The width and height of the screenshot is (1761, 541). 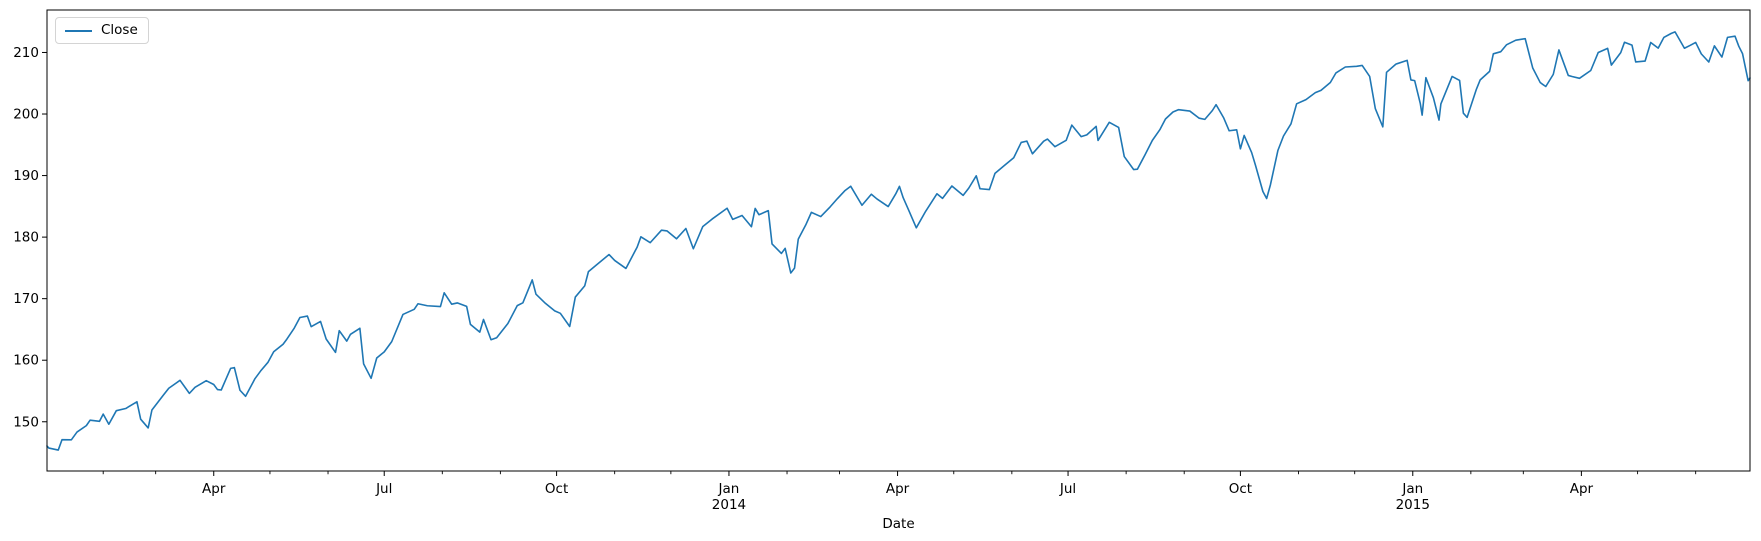 What do you see at coordinates (1413, 505) in the screenshot?
I see `x-tick-year-label: 2015` at bounding box center [1413, 505].